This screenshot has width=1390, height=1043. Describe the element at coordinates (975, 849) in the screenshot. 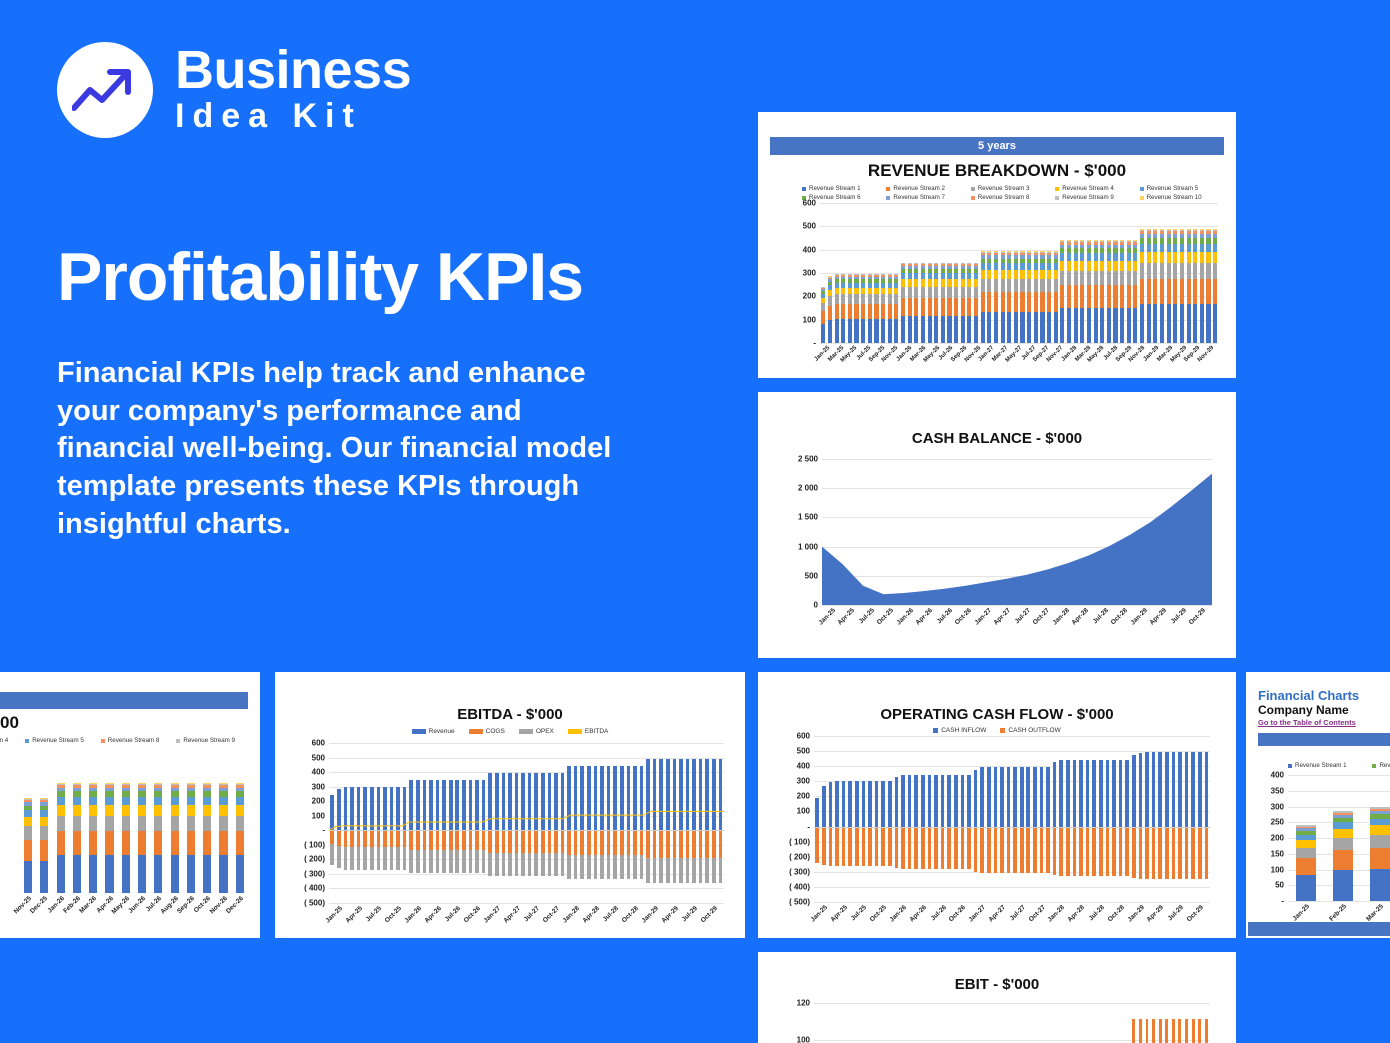

I see `bar-cash-outflow` at that location.